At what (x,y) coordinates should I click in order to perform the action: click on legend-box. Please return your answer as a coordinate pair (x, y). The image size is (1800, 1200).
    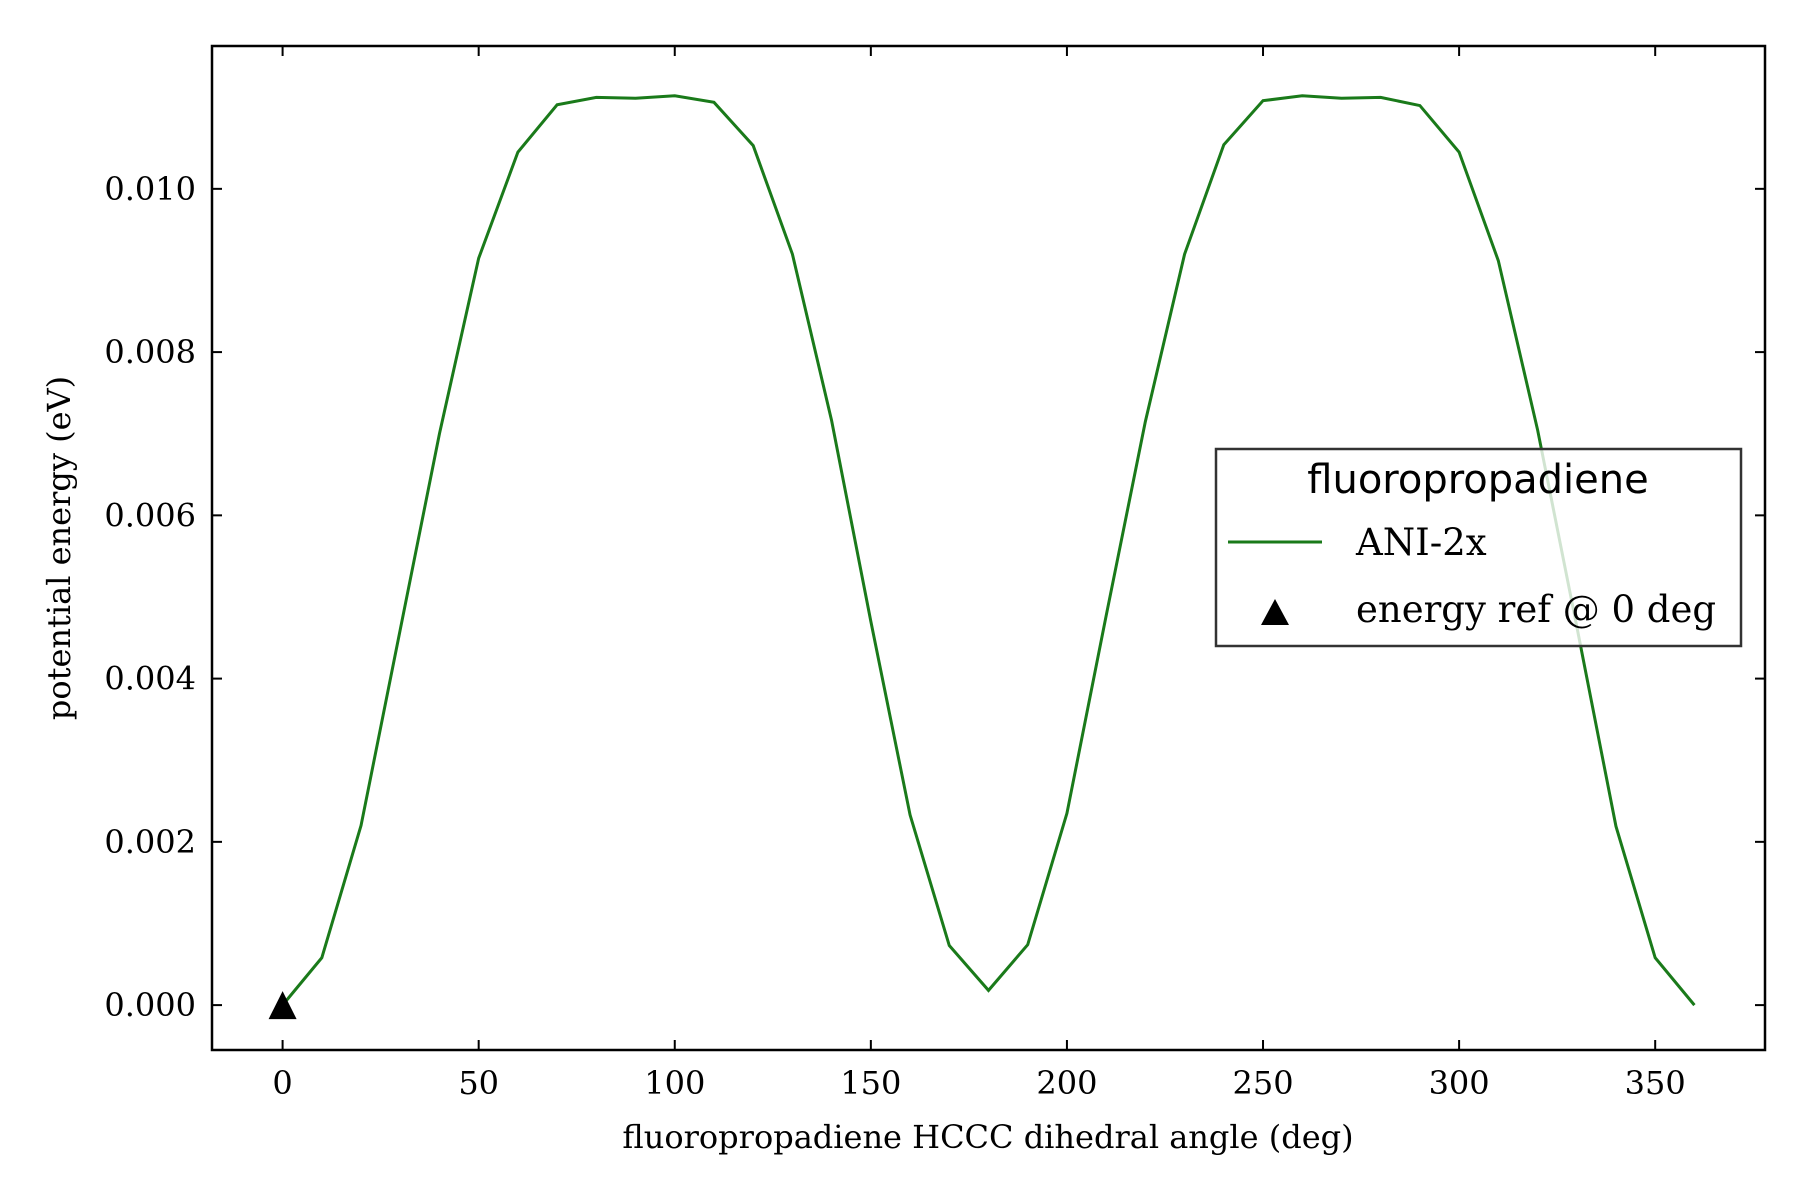
    Looking at the image, I should click on (1478, 547).